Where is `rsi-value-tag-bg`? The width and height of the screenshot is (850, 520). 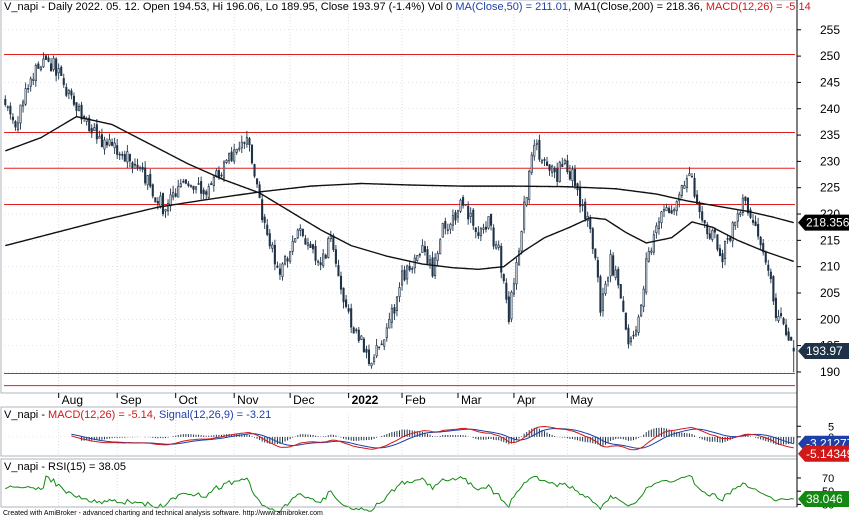 rsi-value-tag-bg is located at coordinates (823, 499).